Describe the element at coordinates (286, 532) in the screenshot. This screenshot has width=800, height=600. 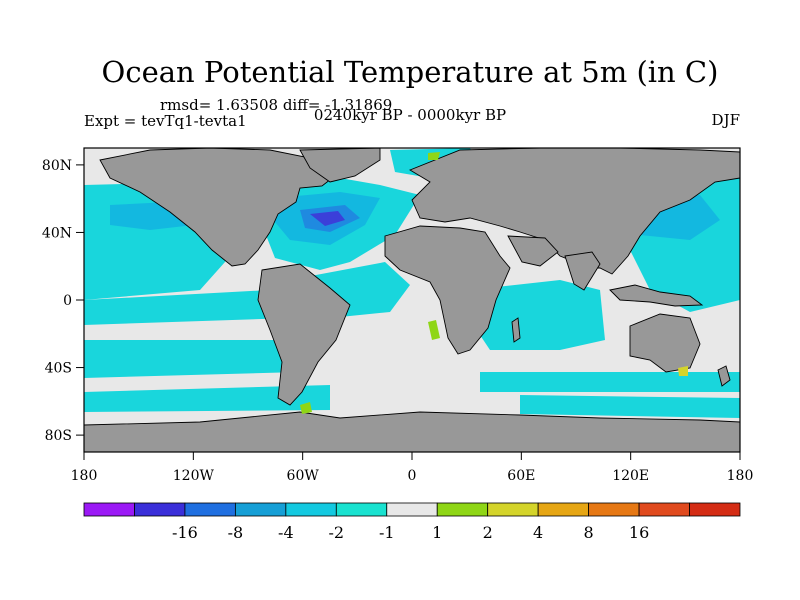
I see `colorbar-label: -4` at that location.